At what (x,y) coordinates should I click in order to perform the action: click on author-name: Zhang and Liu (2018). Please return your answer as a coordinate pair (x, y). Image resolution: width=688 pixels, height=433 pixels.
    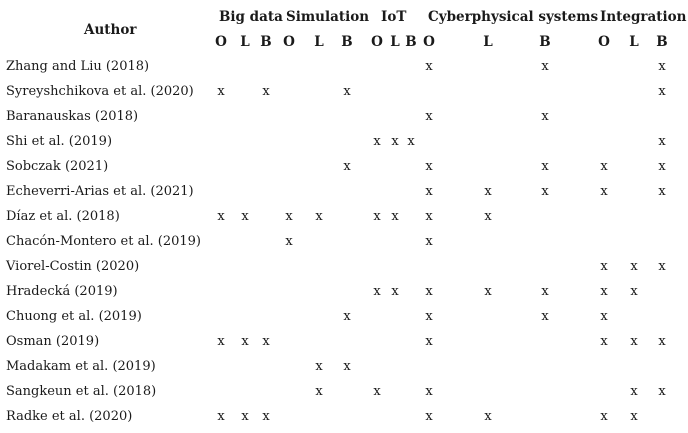
    Looking at the image, I should click on (78, 66).